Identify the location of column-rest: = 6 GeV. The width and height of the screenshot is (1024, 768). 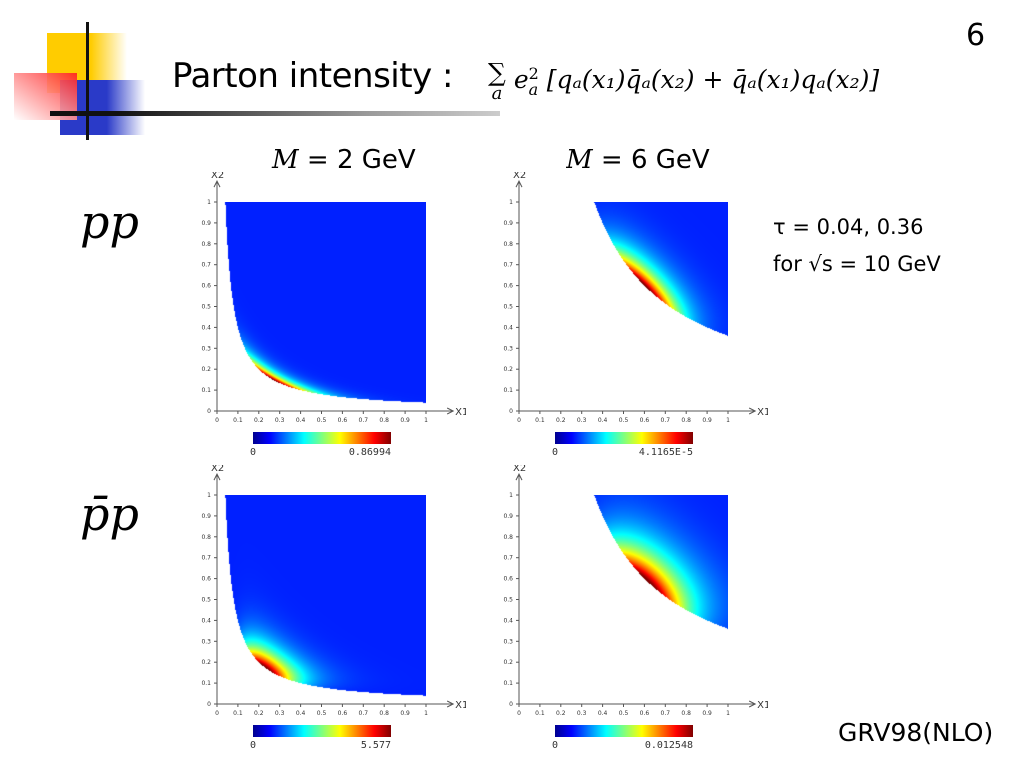
(651, 158).